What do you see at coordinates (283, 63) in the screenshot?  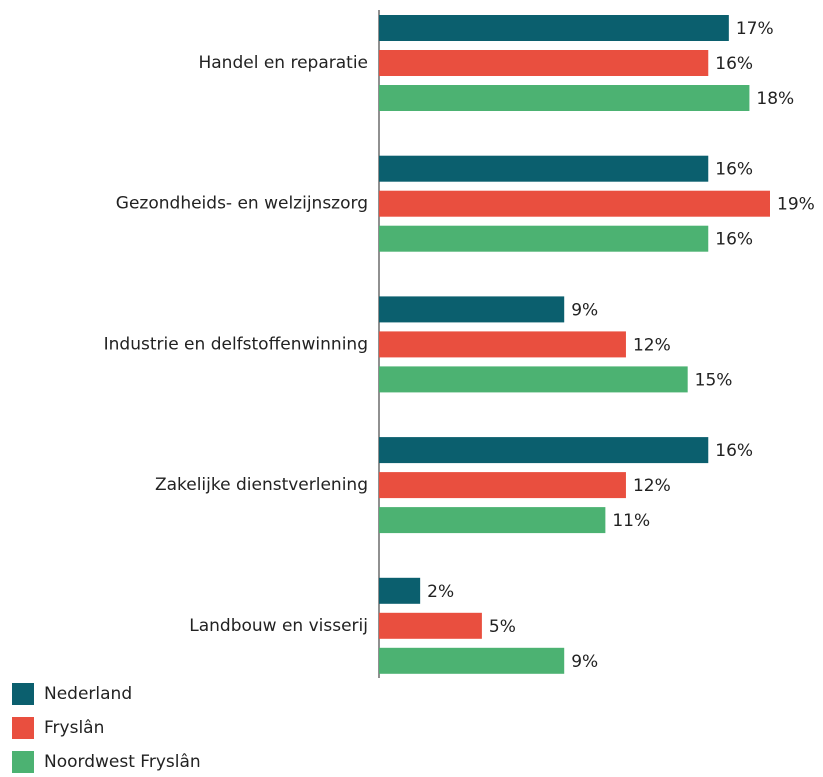 I see `category-label: Handel en reparatie` at bounding box center [283, 63].